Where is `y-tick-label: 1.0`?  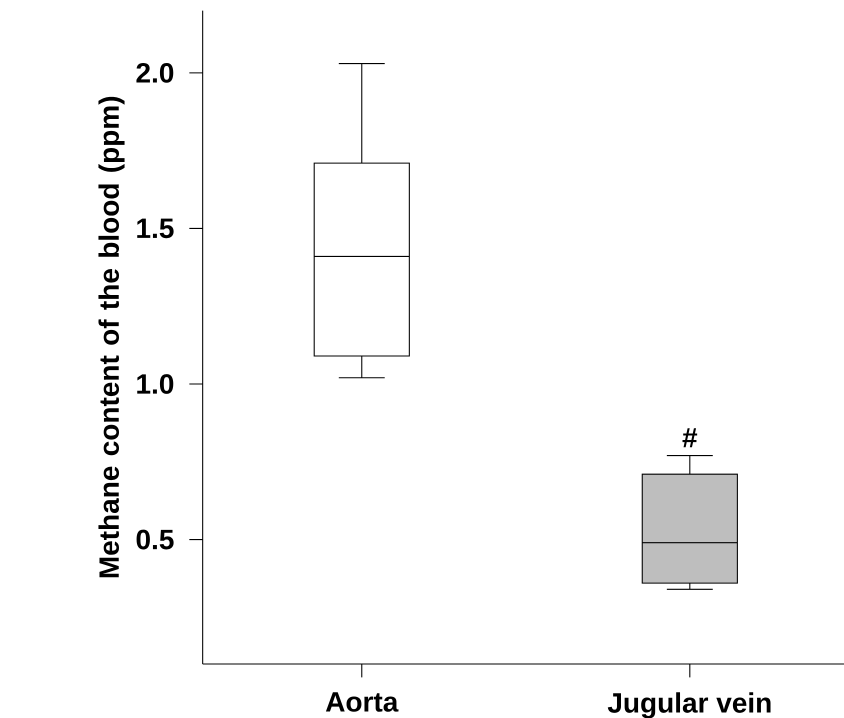
y-tick-label: 1.0 is located at coordinates (155, 384).